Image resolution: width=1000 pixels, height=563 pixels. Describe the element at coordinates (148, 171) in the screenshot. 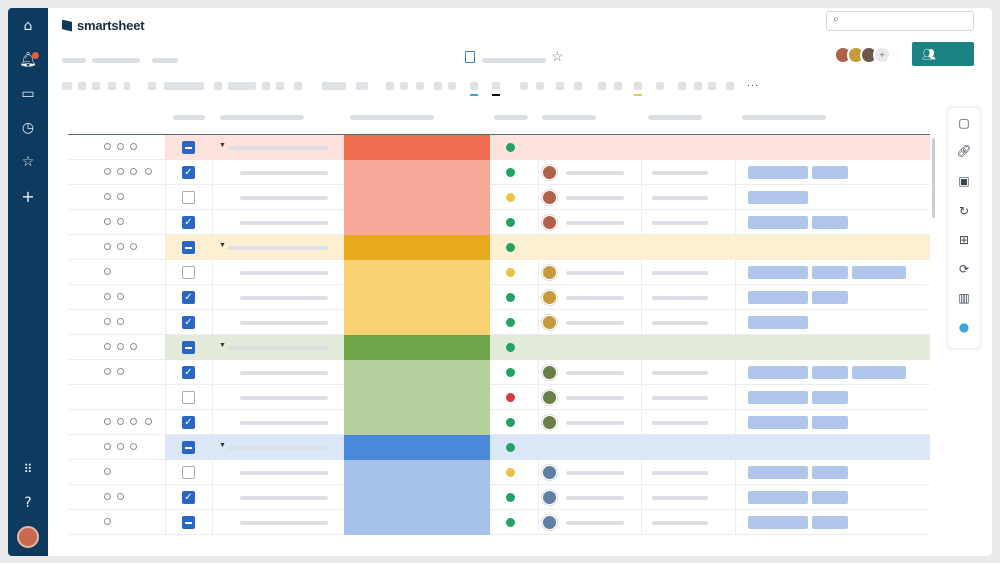

I see `reminder-icon` at that location.